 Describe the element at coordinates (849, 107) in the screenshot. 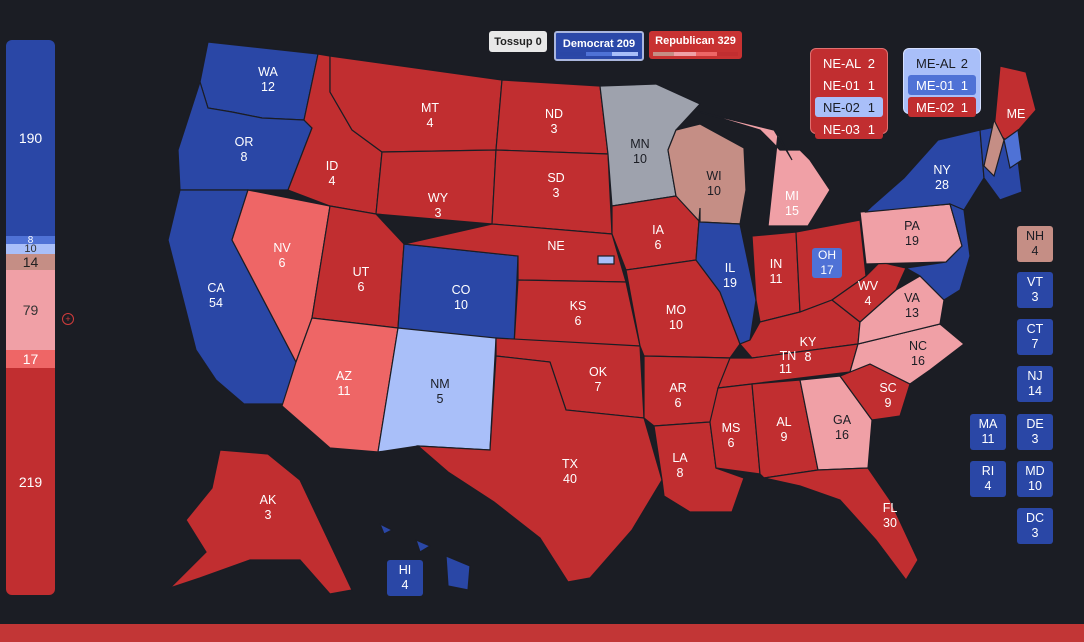

I see `split-row-ne-02: NE-02 1` at that location.